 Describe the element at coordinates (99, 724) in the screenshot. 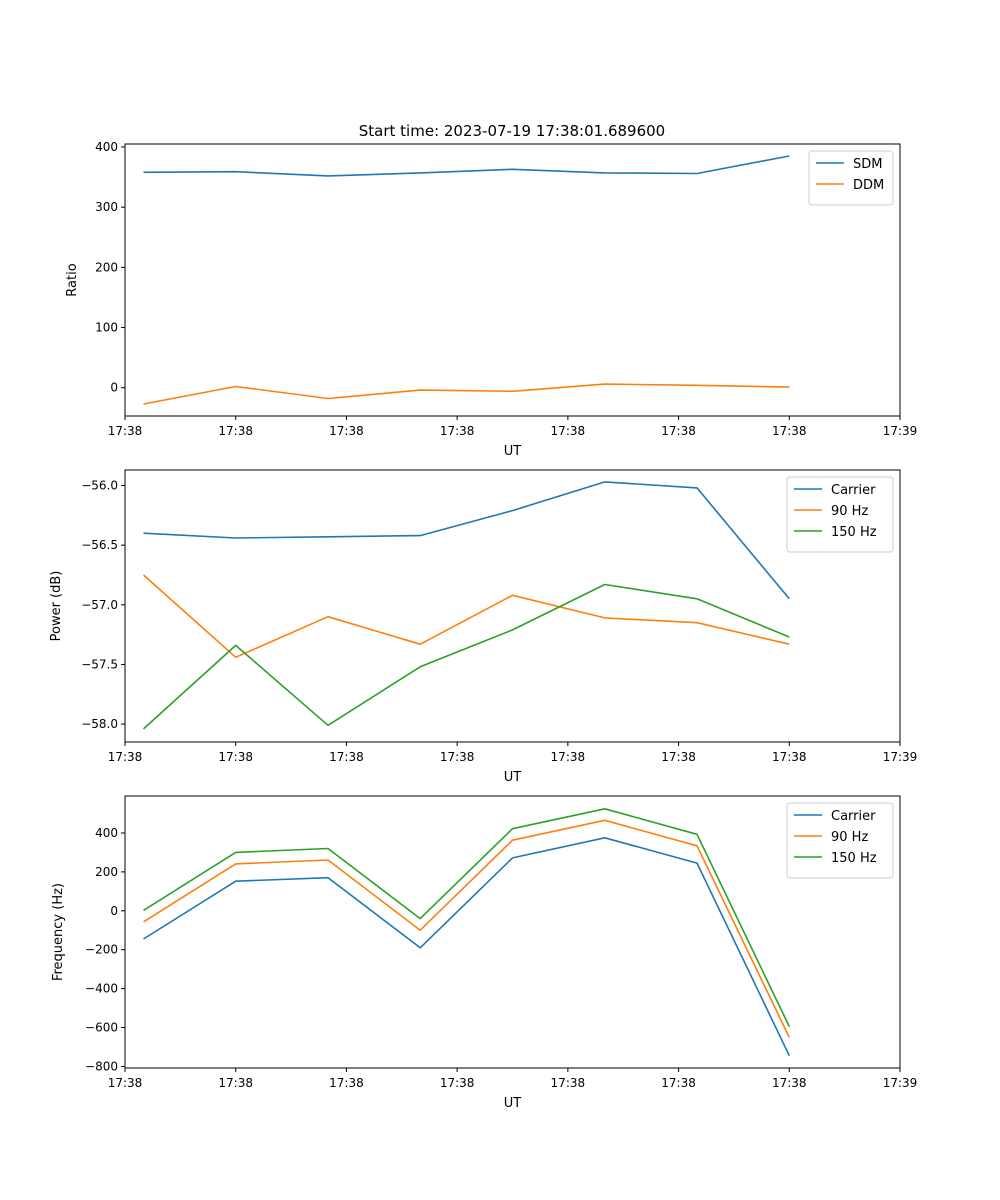

I see `y-tick-label: −58.0` at that location.